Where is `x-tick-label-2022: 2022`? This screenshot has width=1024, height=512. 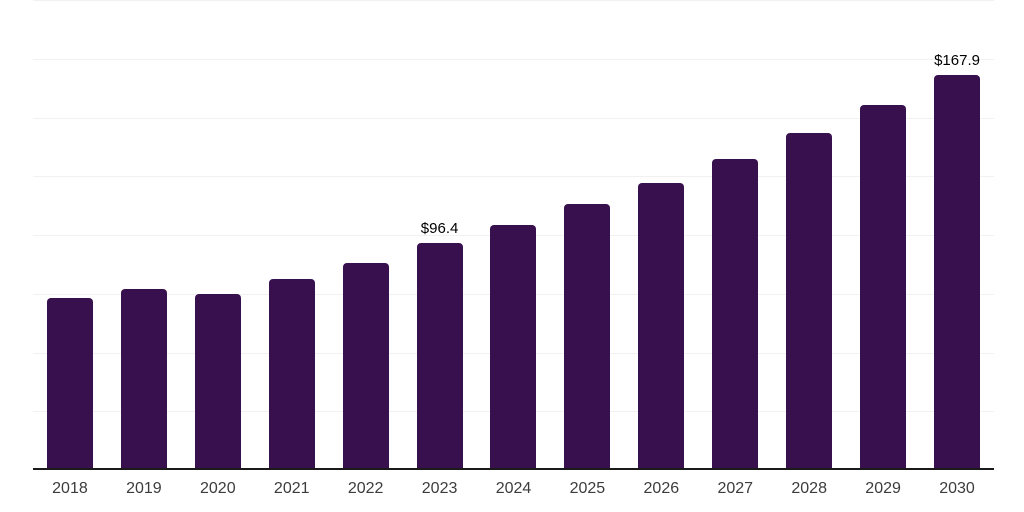 x-tick-label-2022: 2022 is located at coordinates (365, 488).